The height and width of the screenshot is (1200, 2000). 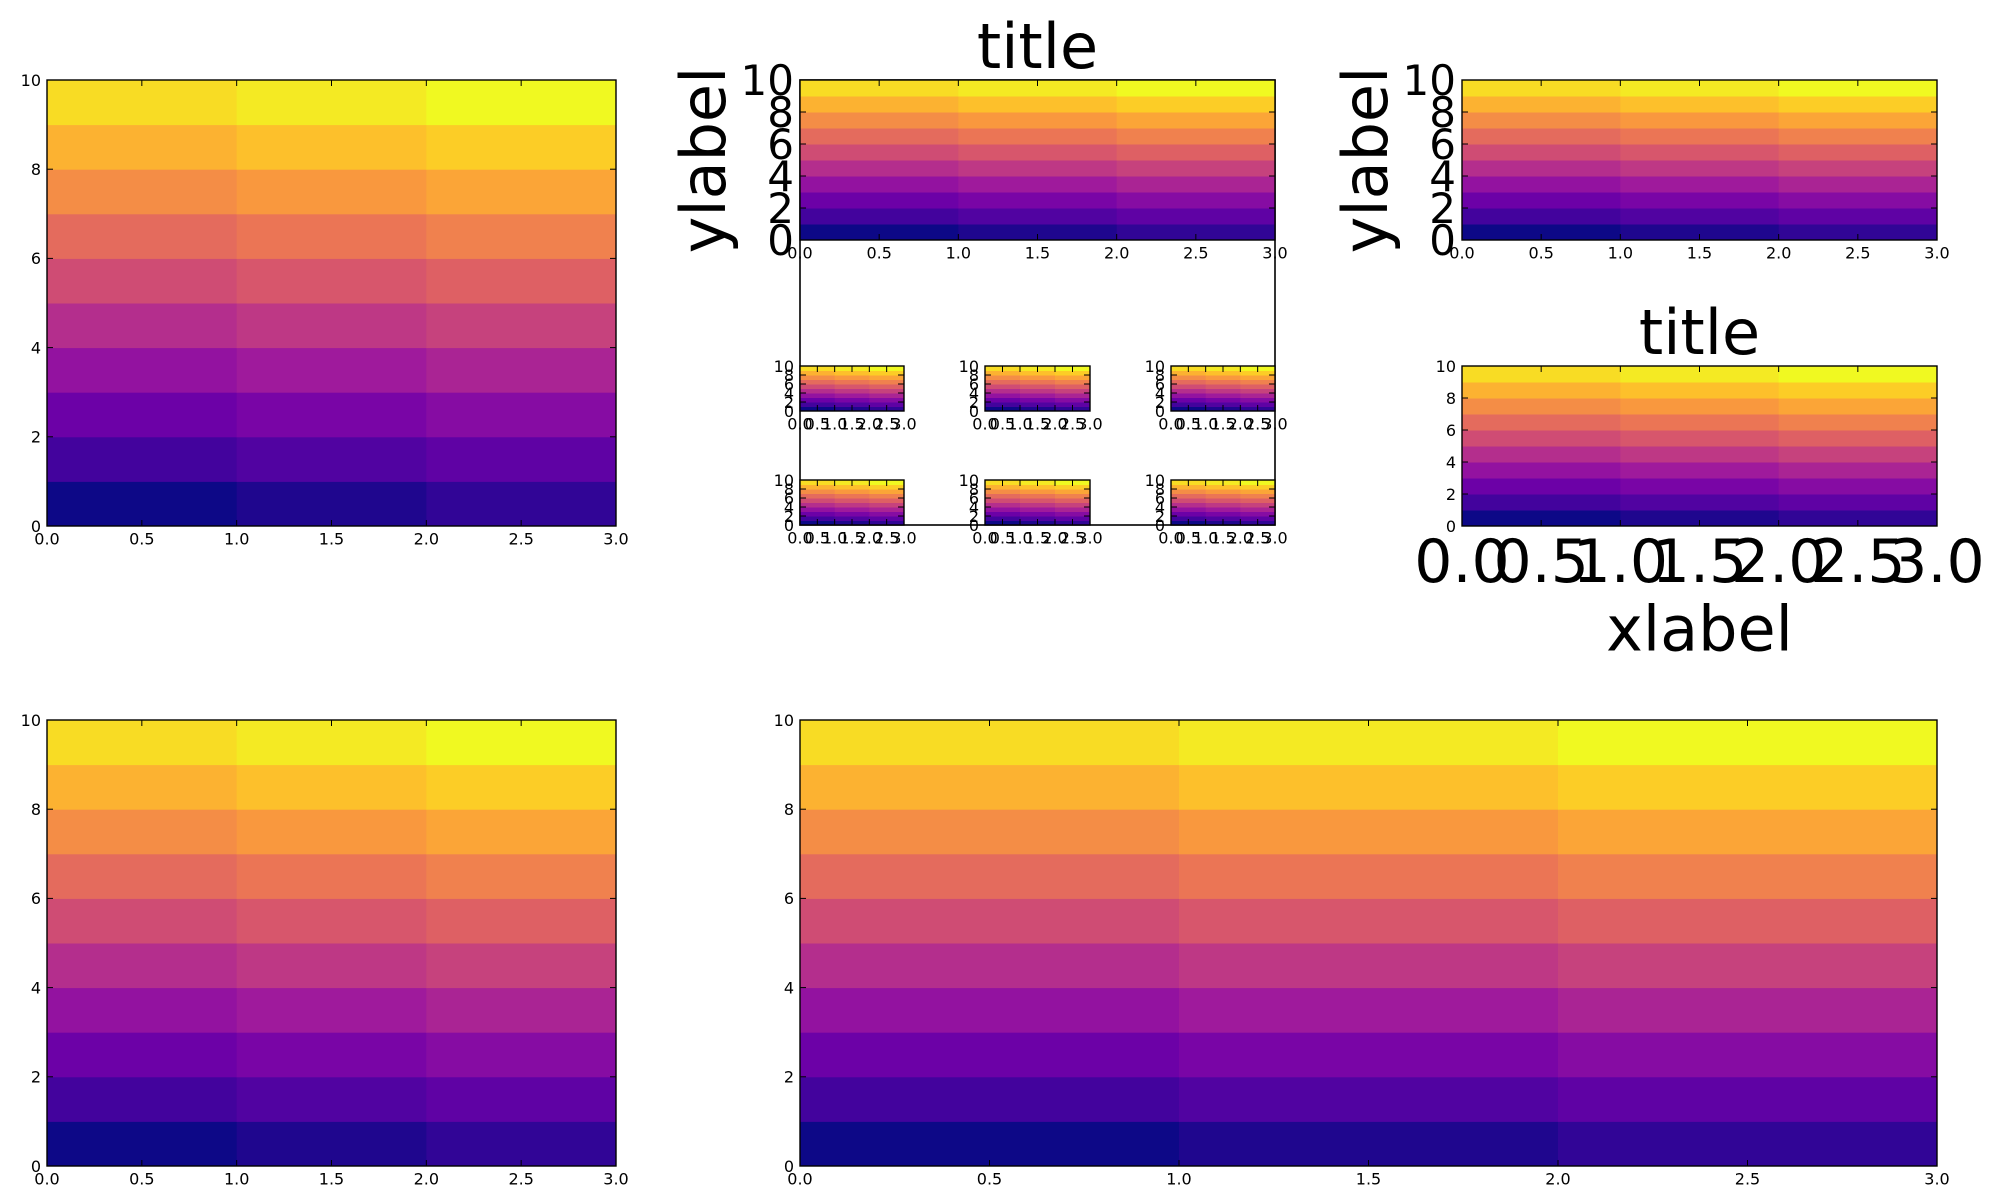 I want to click on y-tick-label: 6, so click(x=36, y=258).